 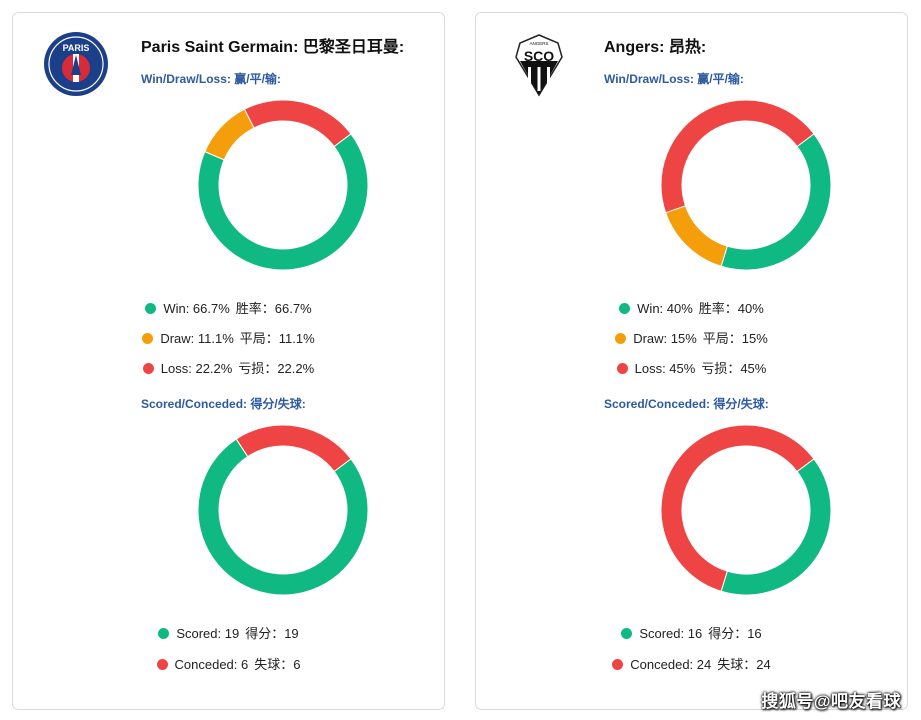 I want to click on legend-label-scored: Scored: 16, so click(x=671, y=633).